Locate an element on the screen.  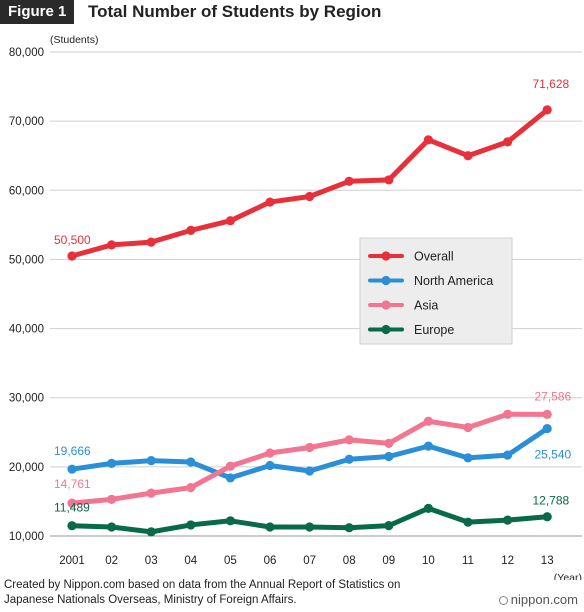
brand-text: nippon.com is located at coordinates (544, 599).